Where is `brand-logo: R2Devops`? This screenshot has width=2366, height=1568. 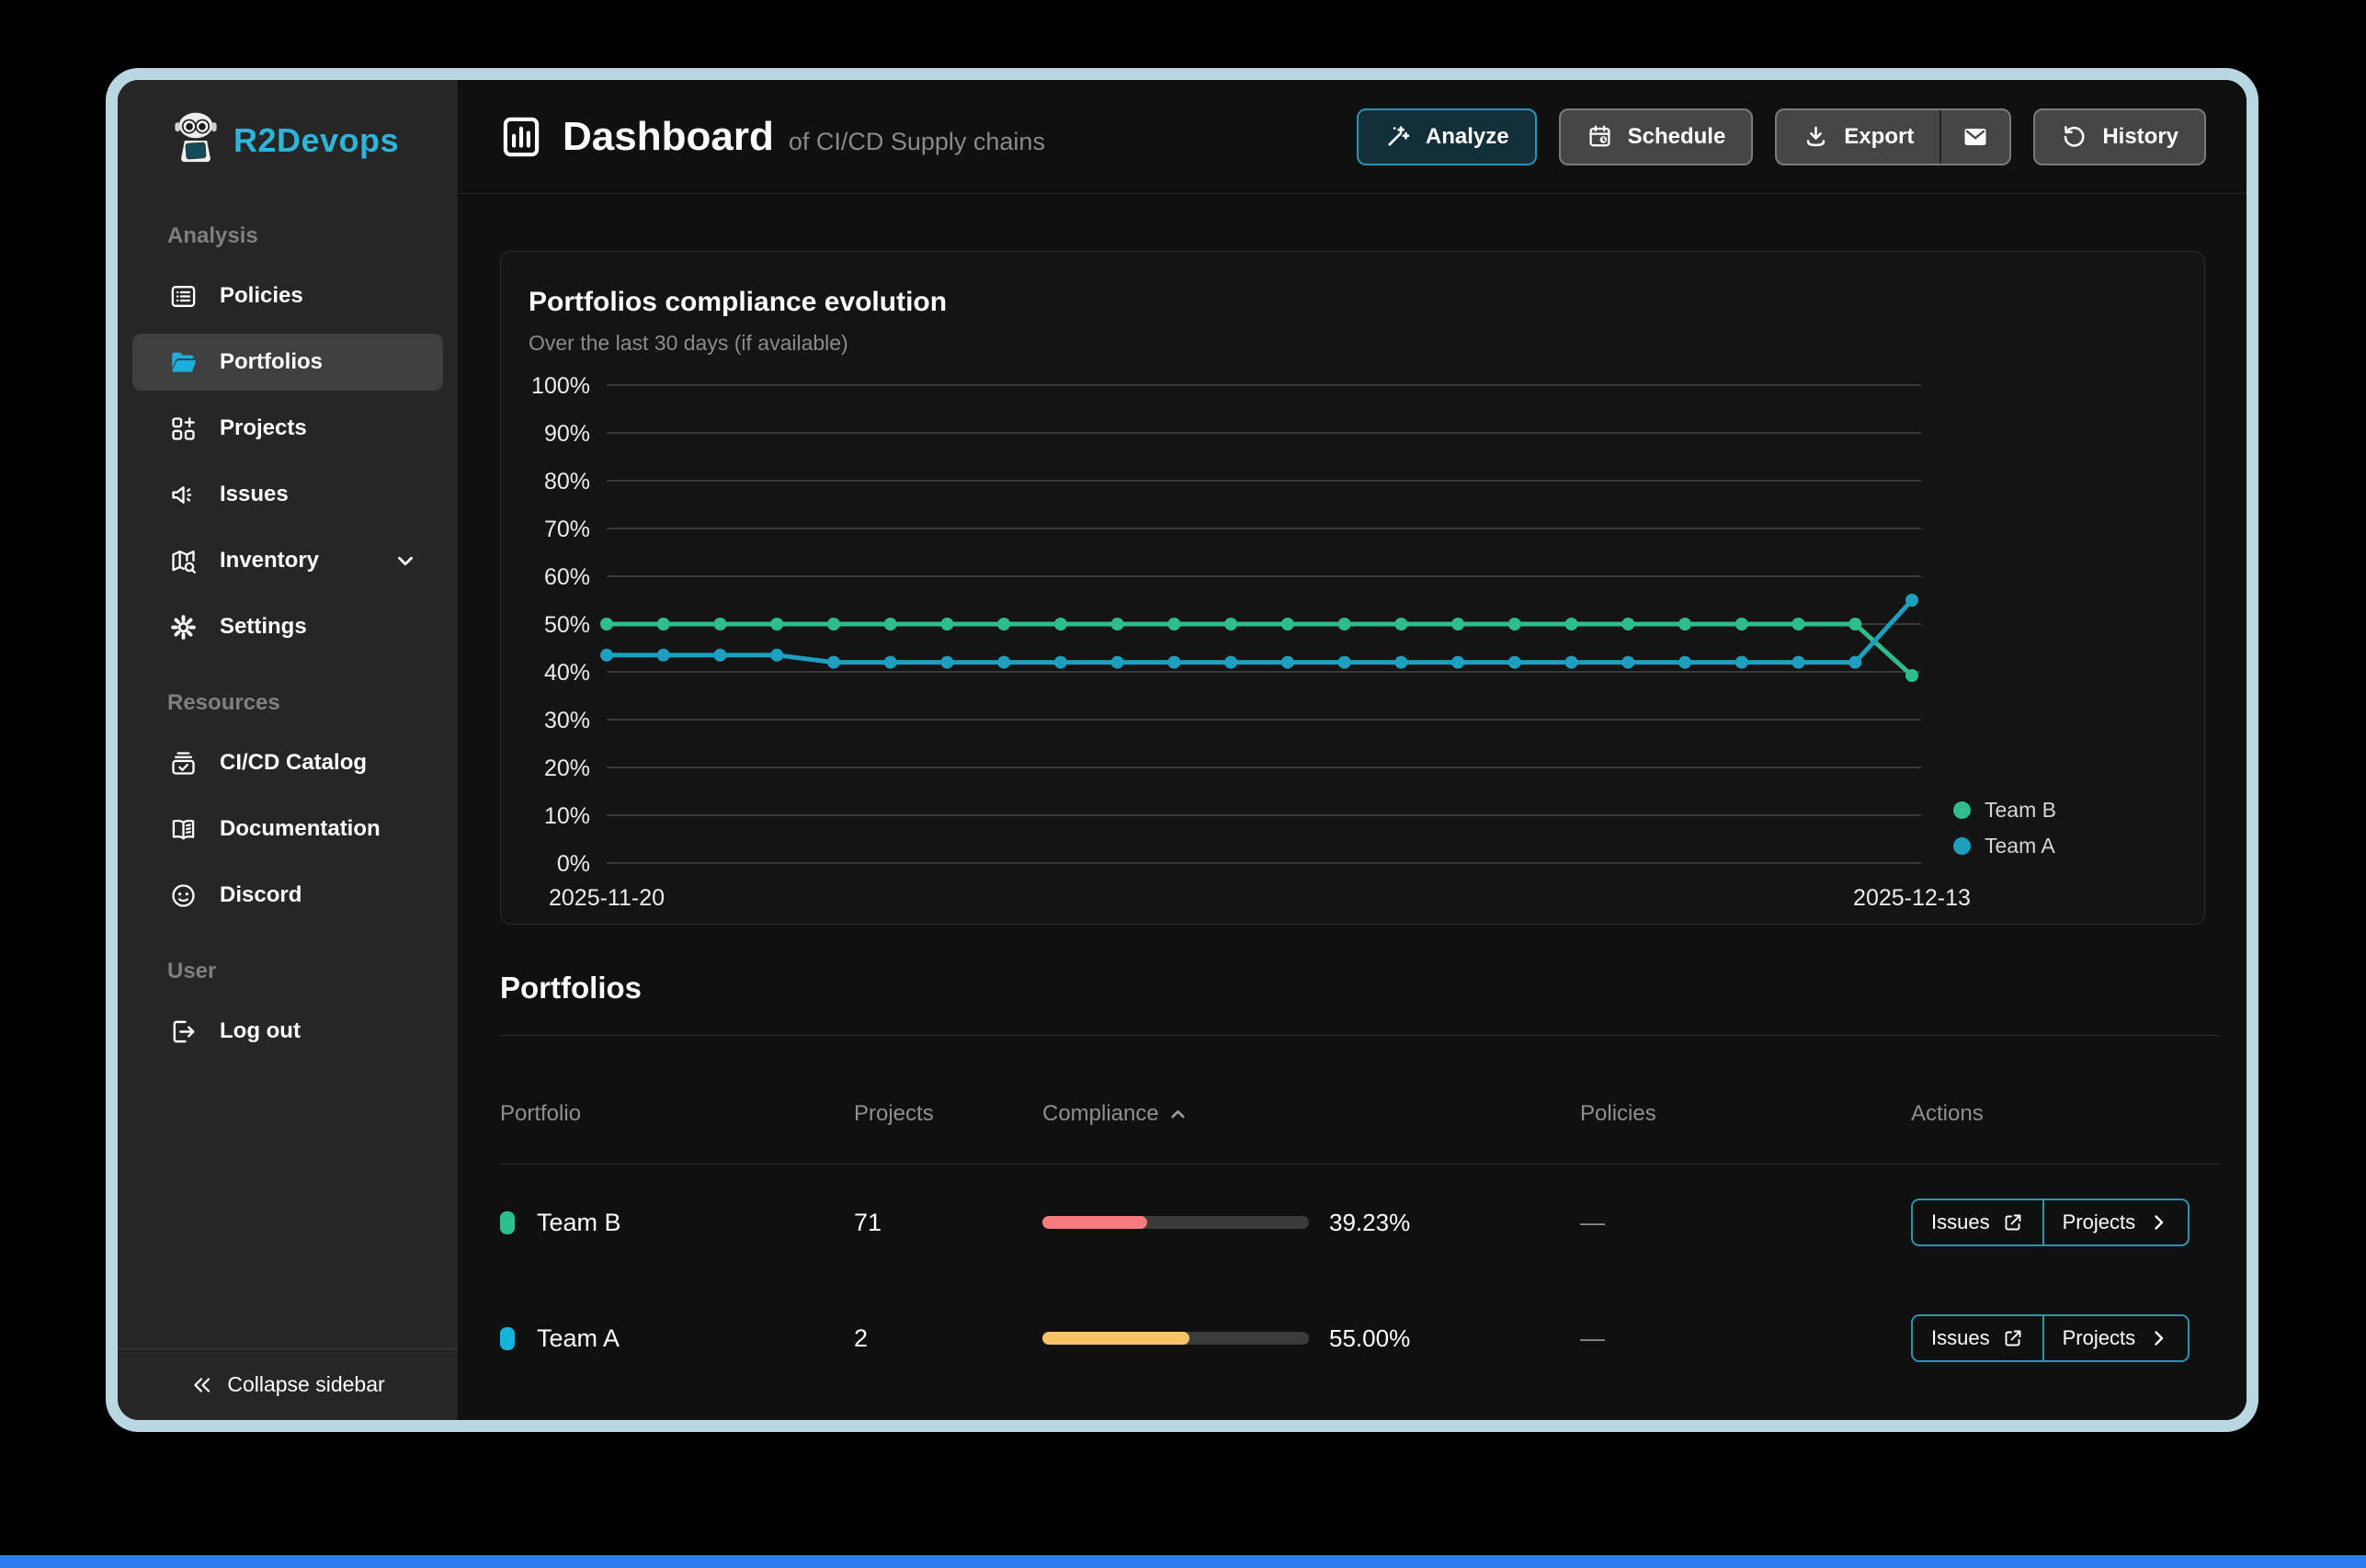
brand-logo: R2Devops is located at coordinates (288, 125).